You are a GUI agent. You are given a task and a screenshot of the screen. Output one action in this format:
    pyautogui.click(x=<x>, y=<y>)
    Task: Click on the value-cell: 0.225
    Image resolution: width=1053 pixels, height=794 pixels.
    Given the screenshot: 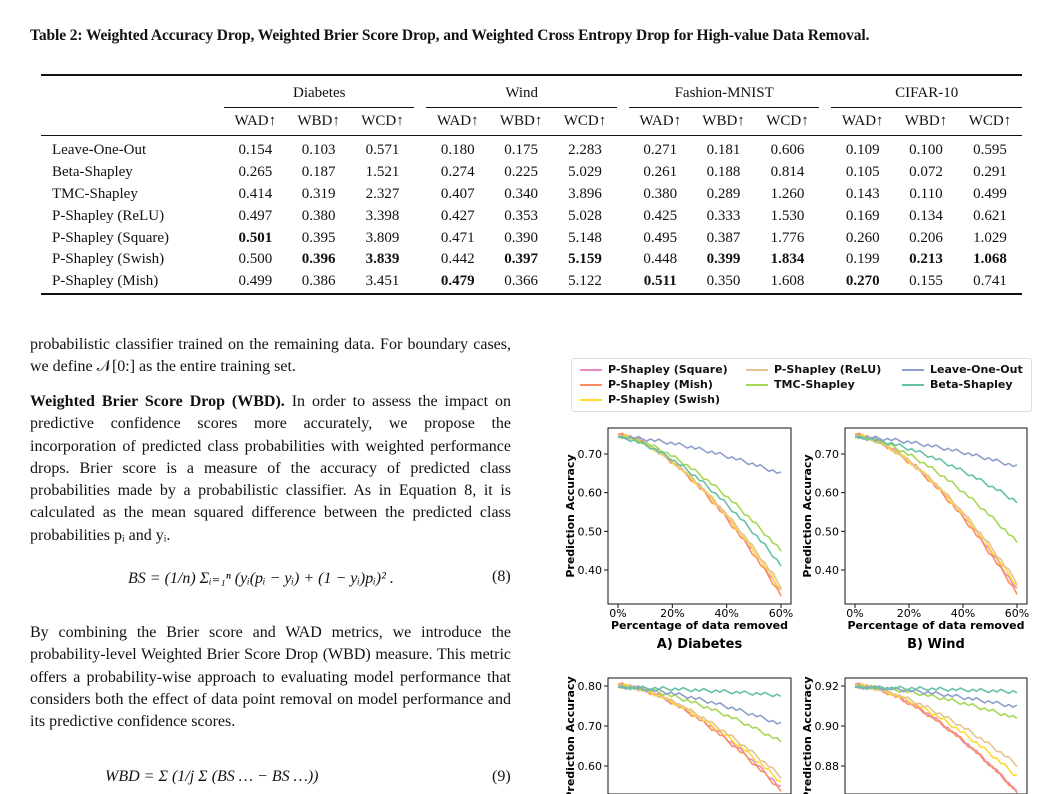 What is the action you would take?
    pyautogui.click(x=521, y=172)
    